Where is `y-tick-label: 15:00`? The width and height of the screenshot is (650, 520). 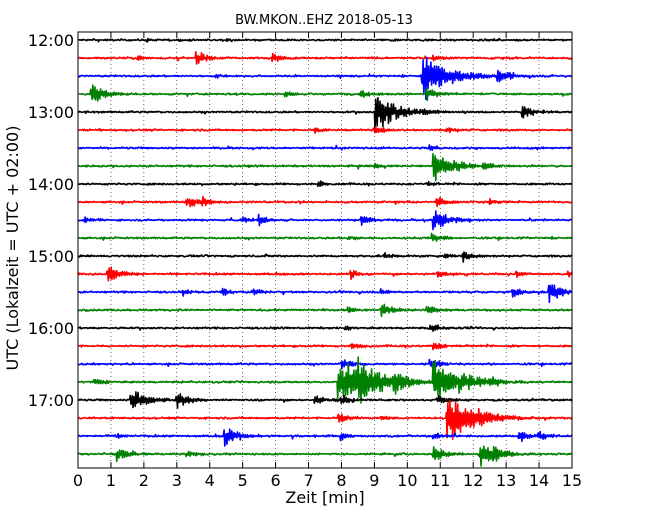 y-tick-label: 15:00 is located at coordinates (51, 256).